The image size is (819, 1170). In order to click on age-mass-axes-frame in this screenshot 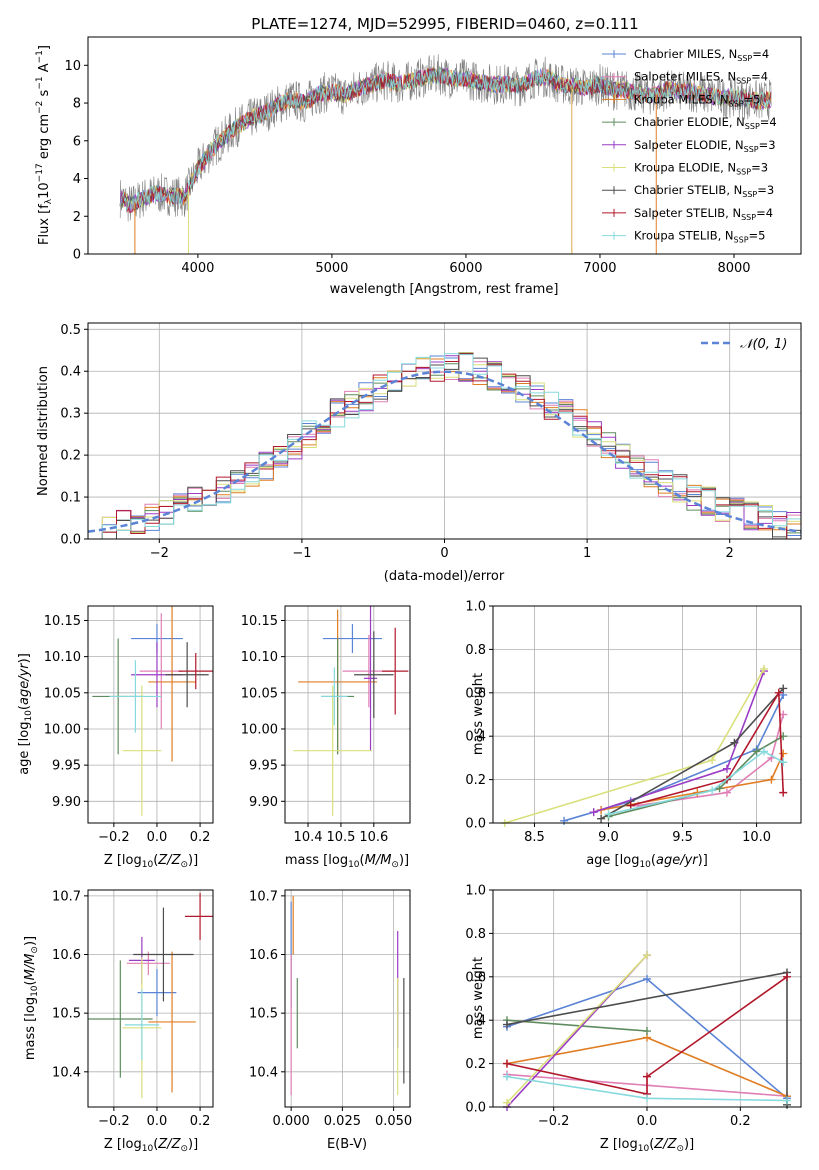, I will do `click(347, 714)`.